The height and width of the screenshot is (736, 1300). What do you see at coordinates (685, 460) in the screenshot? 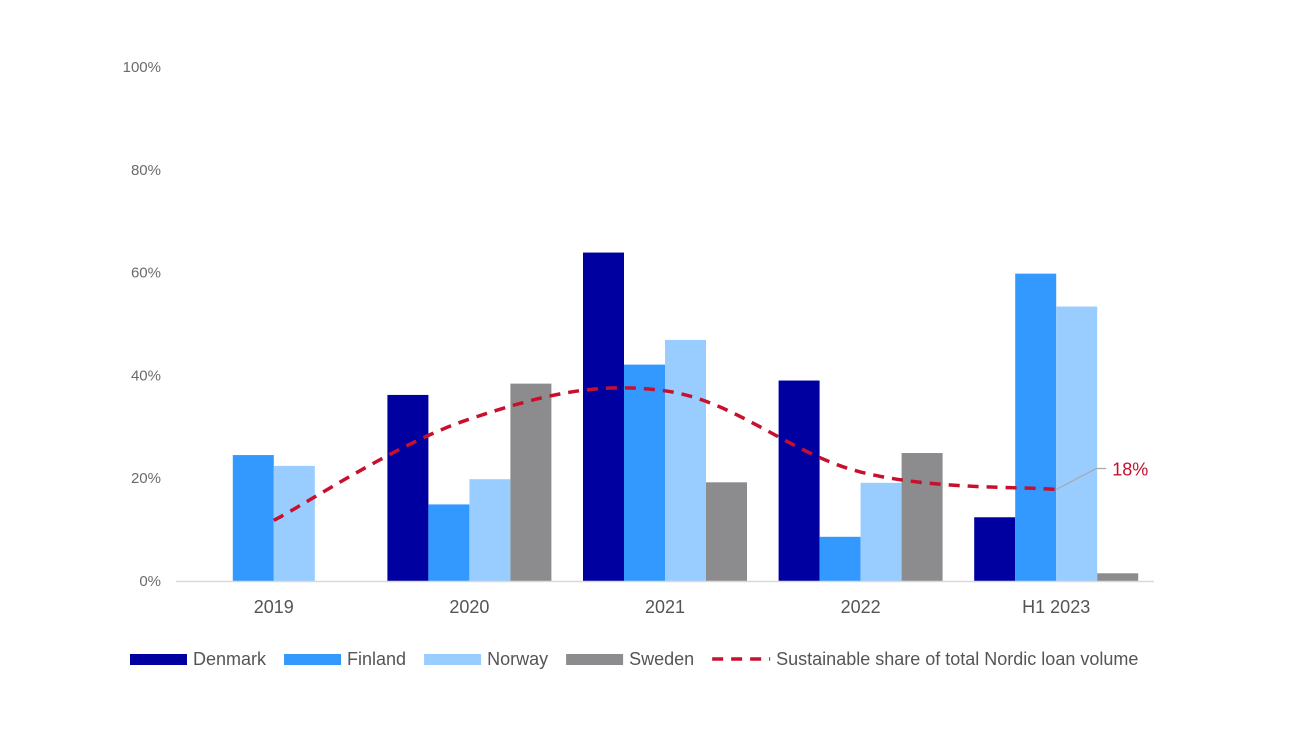
I see `bar-norway-2021` at bounding box center [685, 460].